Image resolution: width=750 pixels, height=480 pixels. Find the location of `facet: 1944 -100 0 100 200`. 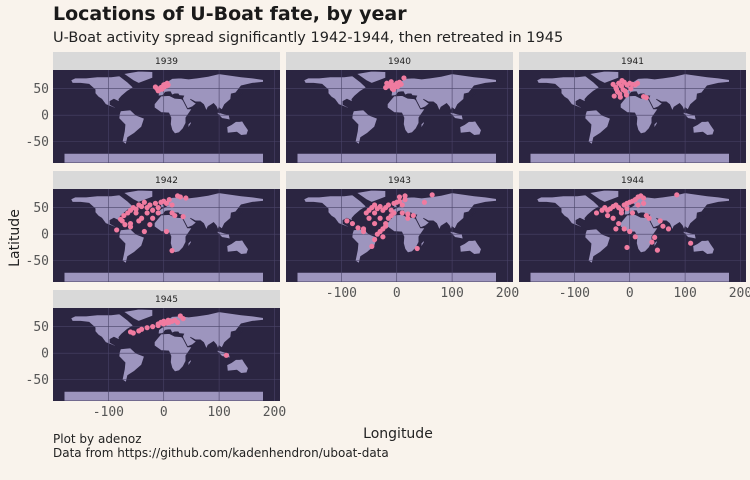

facet: 1944 -100 0 100 200 is located at coordinates (634, 236).